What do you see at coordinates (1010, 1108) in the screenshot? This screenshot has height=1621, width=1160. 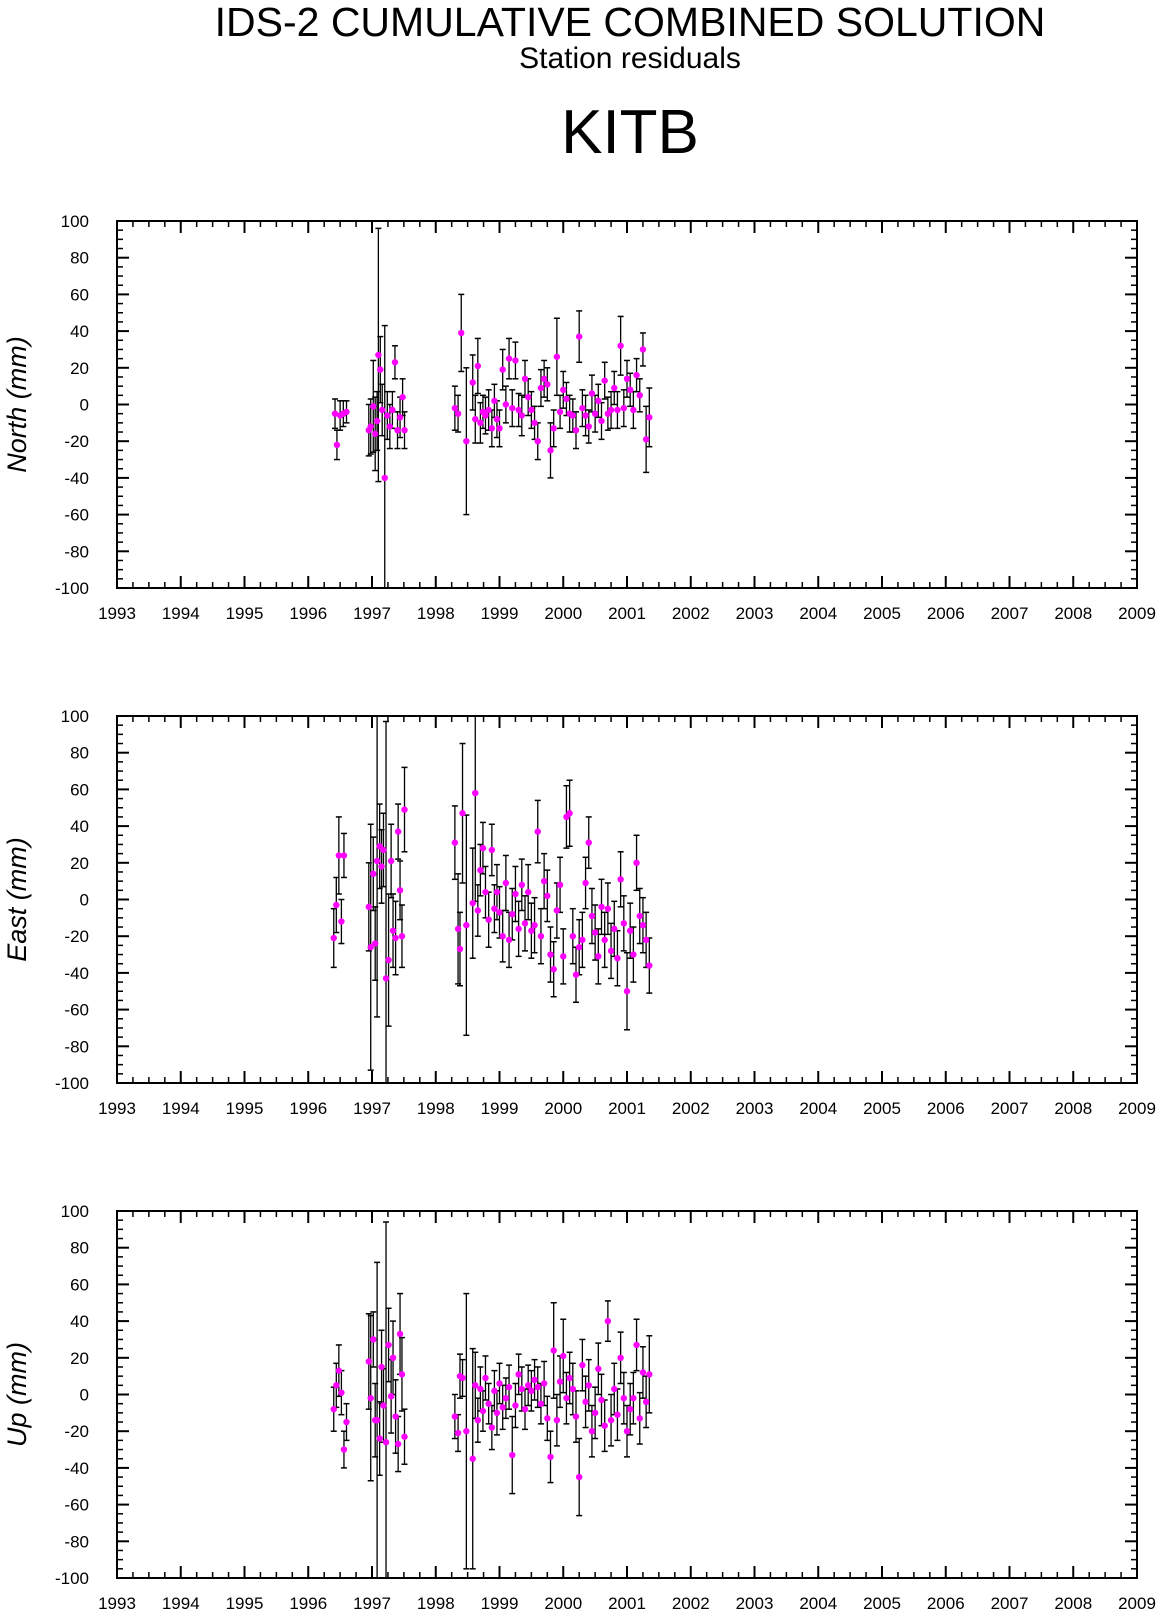 I see `x-tick-label: 2007` at bounding box center [1010, 1108].